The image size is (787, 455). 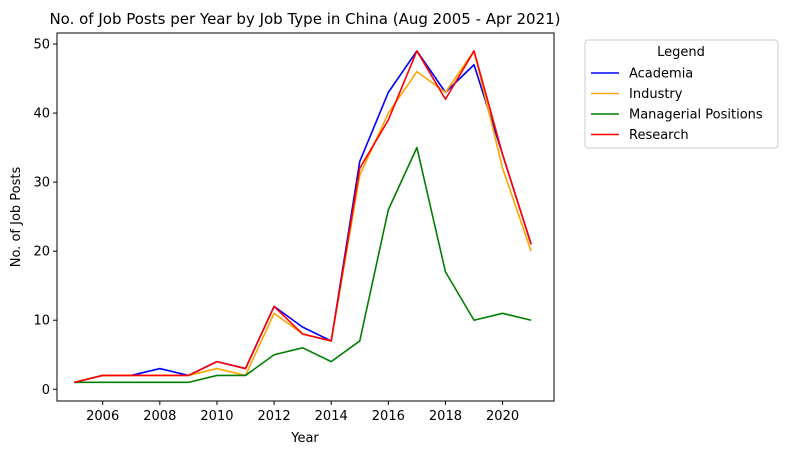 I want to click on legend-label: Research, so click(x=659, y=135).